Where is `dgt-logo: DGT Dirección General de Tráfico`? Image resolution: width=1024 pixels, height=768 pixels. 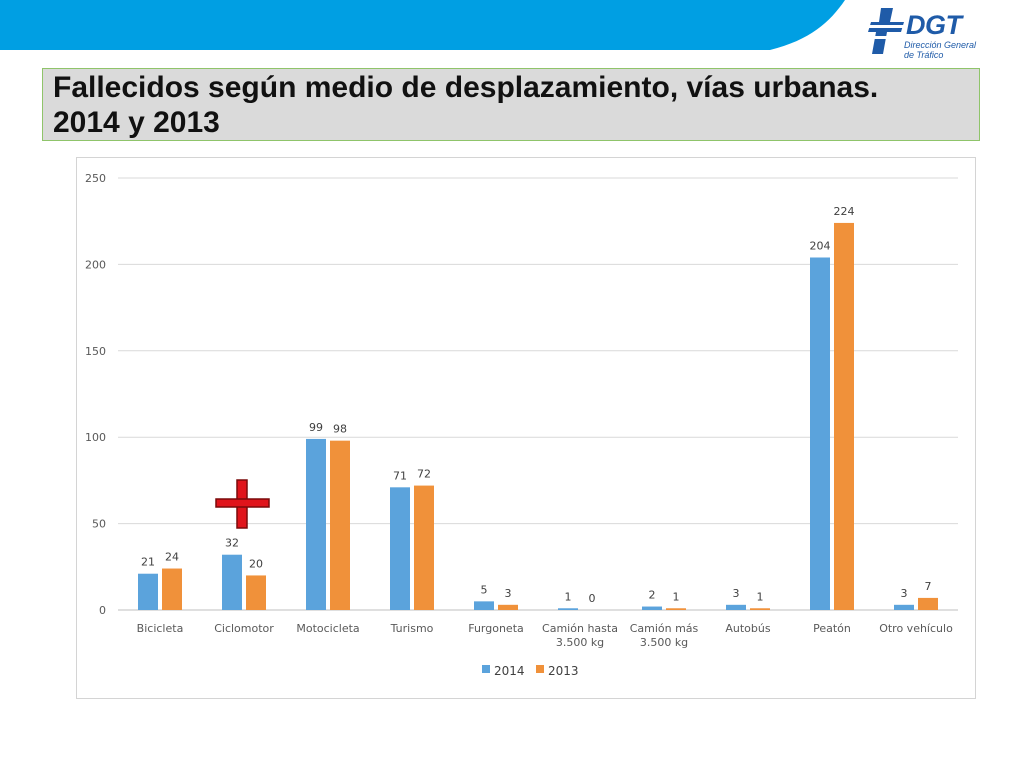 dgt-logo: DGT Dirección General de Tráfico is located at coordinates (943, 35).